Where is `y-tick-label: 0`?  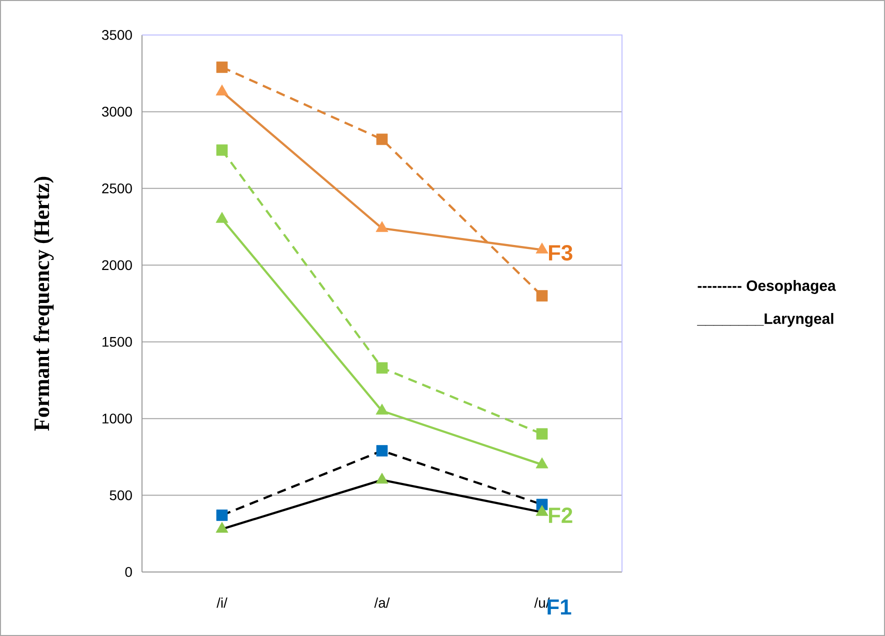 y-tick-label: 0 is located at coordinates (128, 572).